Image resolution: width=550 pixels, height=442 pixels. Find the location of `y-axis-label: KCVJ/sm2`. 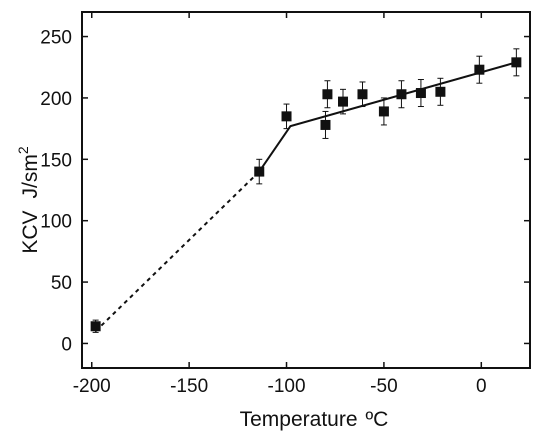

y-axis-label: KCVJ/sm2 is located at coordinates (28, 200).